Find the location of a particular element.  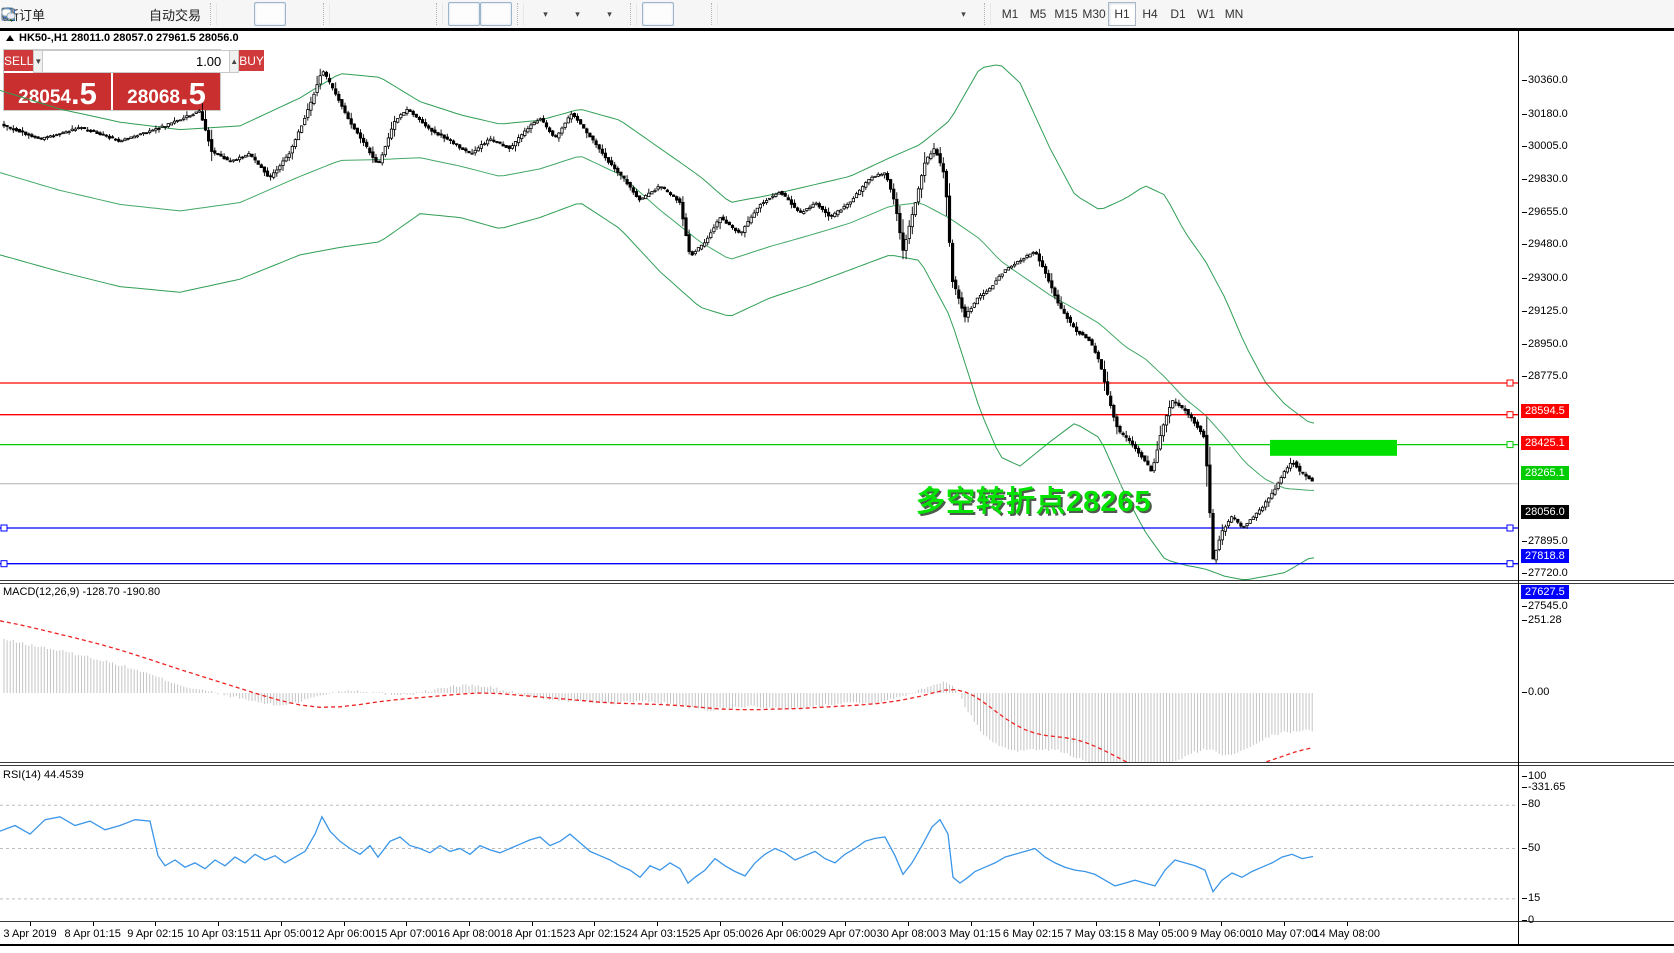

tile-windows-button is located at coordinates (216, 14).